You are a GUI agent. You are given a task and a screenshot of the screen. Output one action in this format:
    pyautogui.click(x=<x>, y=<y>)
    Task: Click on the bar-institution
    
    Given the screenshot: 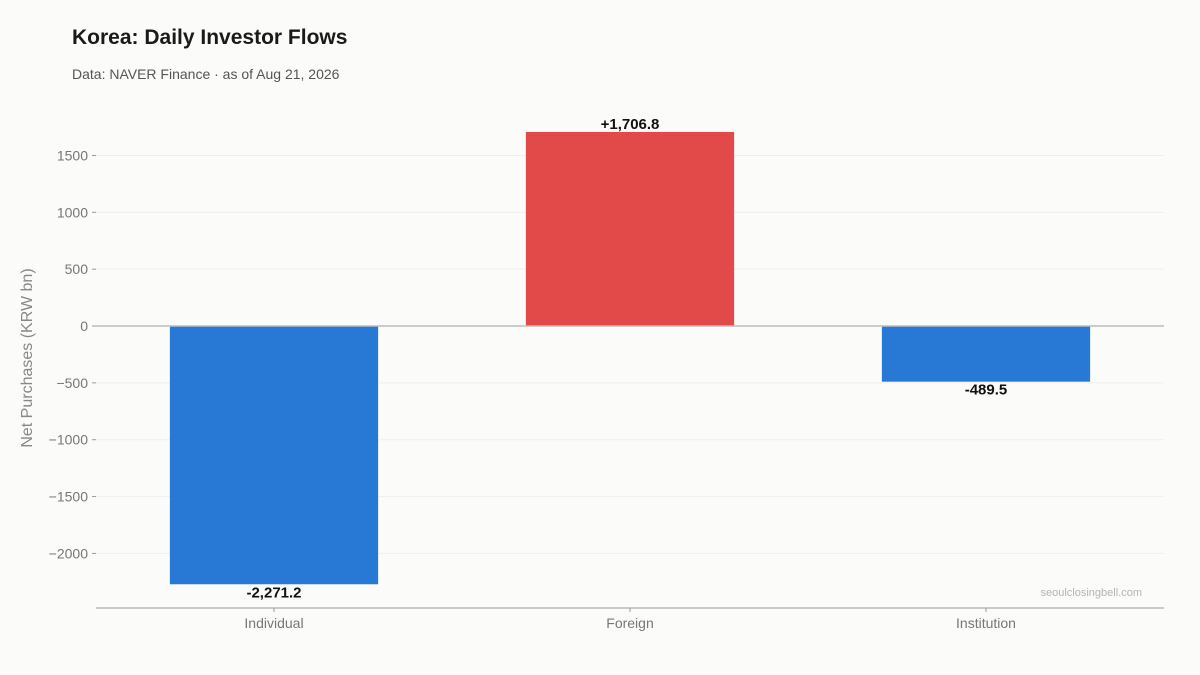 What is the action you would take?
    pyautogui.click(x=986, y=354)
    